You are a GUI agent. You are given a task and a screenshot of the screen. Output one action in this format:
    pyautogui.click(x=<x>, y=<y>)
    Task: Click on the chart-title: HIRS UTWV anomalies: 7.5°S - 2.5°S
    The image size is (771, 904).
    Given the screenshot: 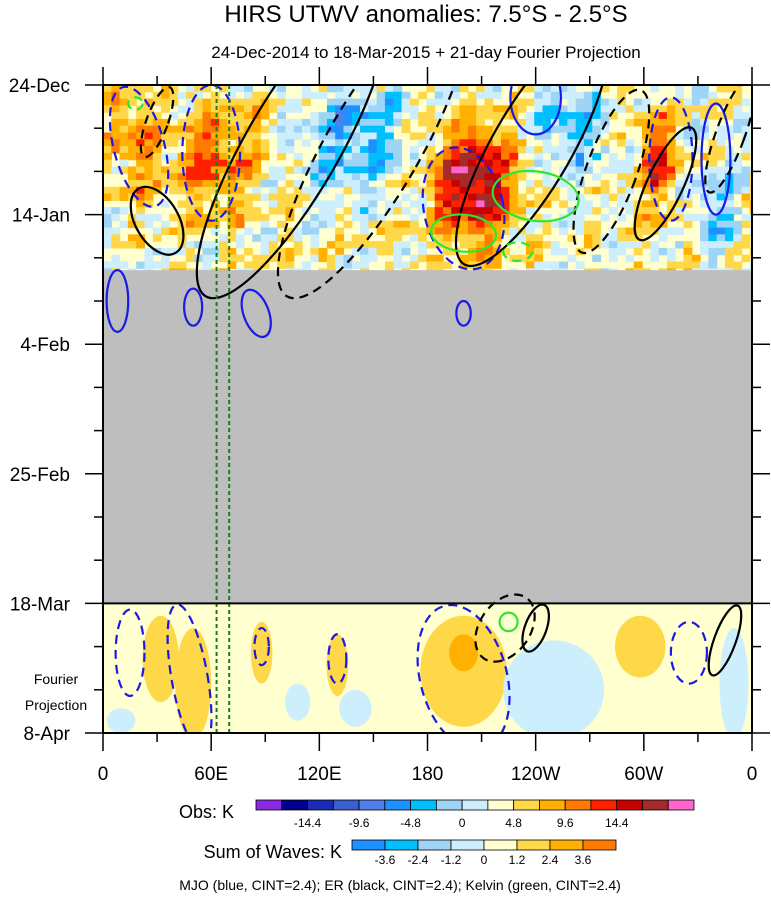 What is the action you would take?
    pyautogui.click(x=425, y=14)
    